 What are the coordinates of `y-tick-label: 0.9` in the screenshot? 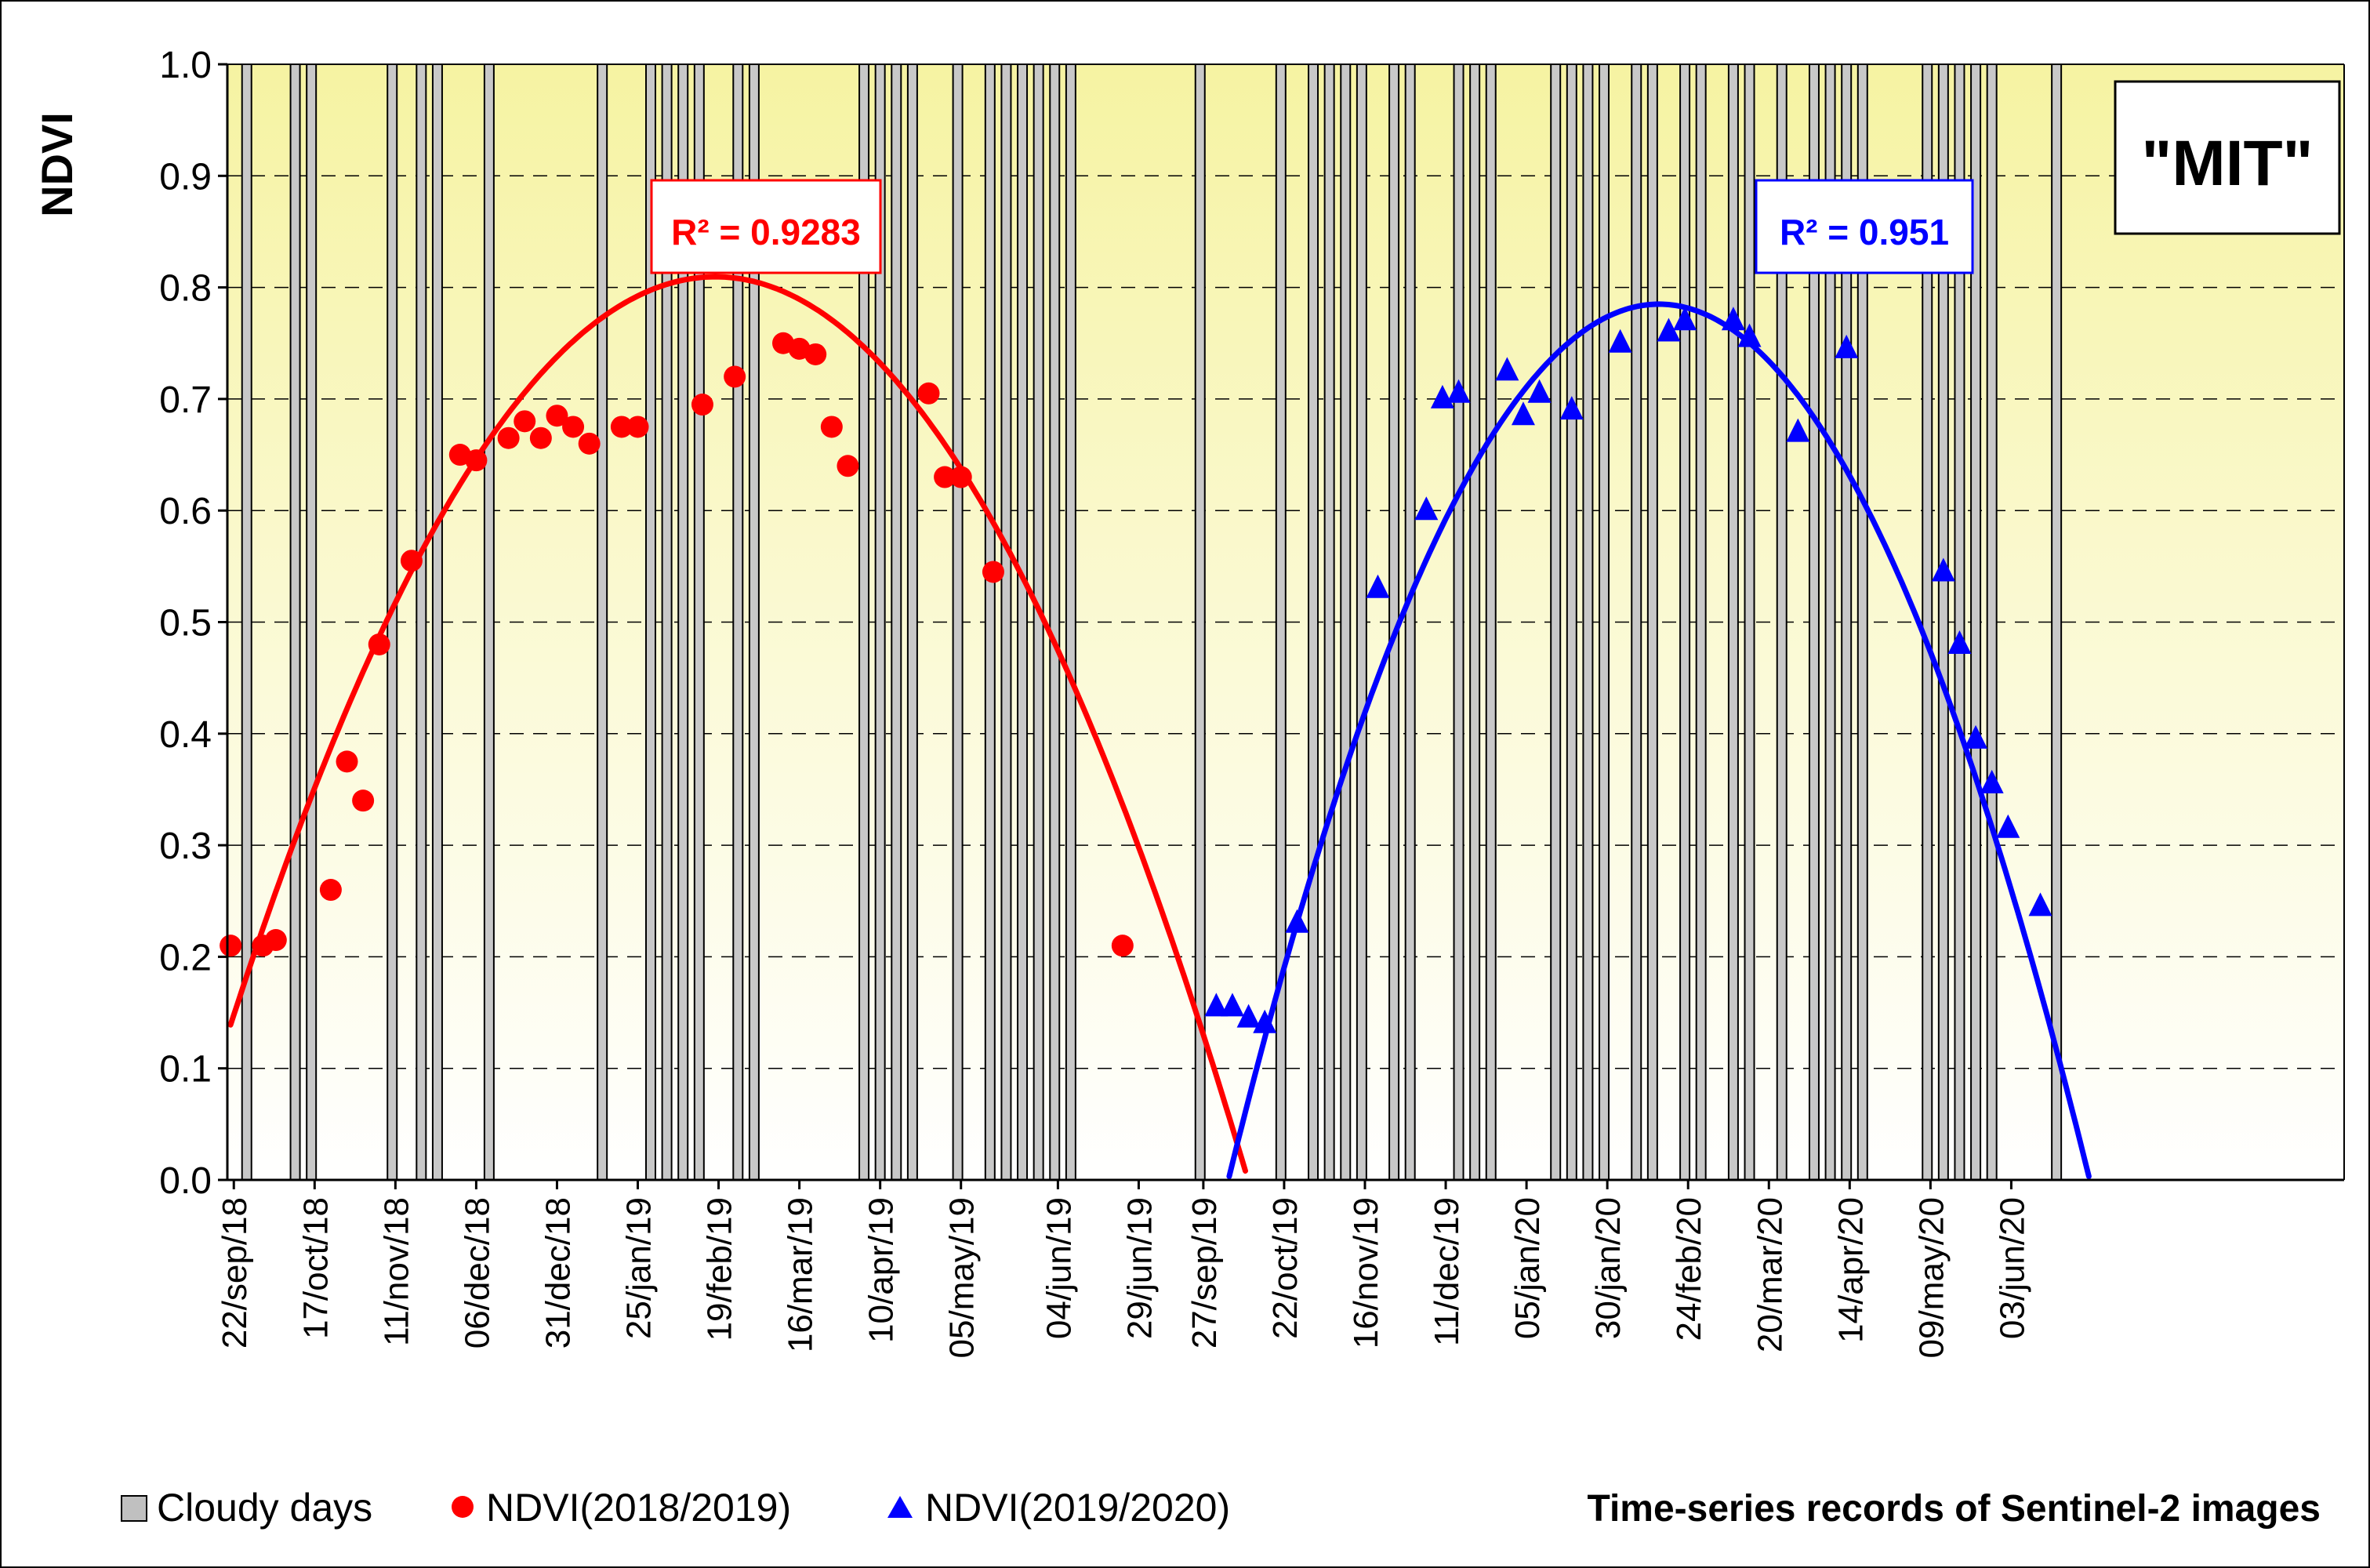 It's located at (185, 177).